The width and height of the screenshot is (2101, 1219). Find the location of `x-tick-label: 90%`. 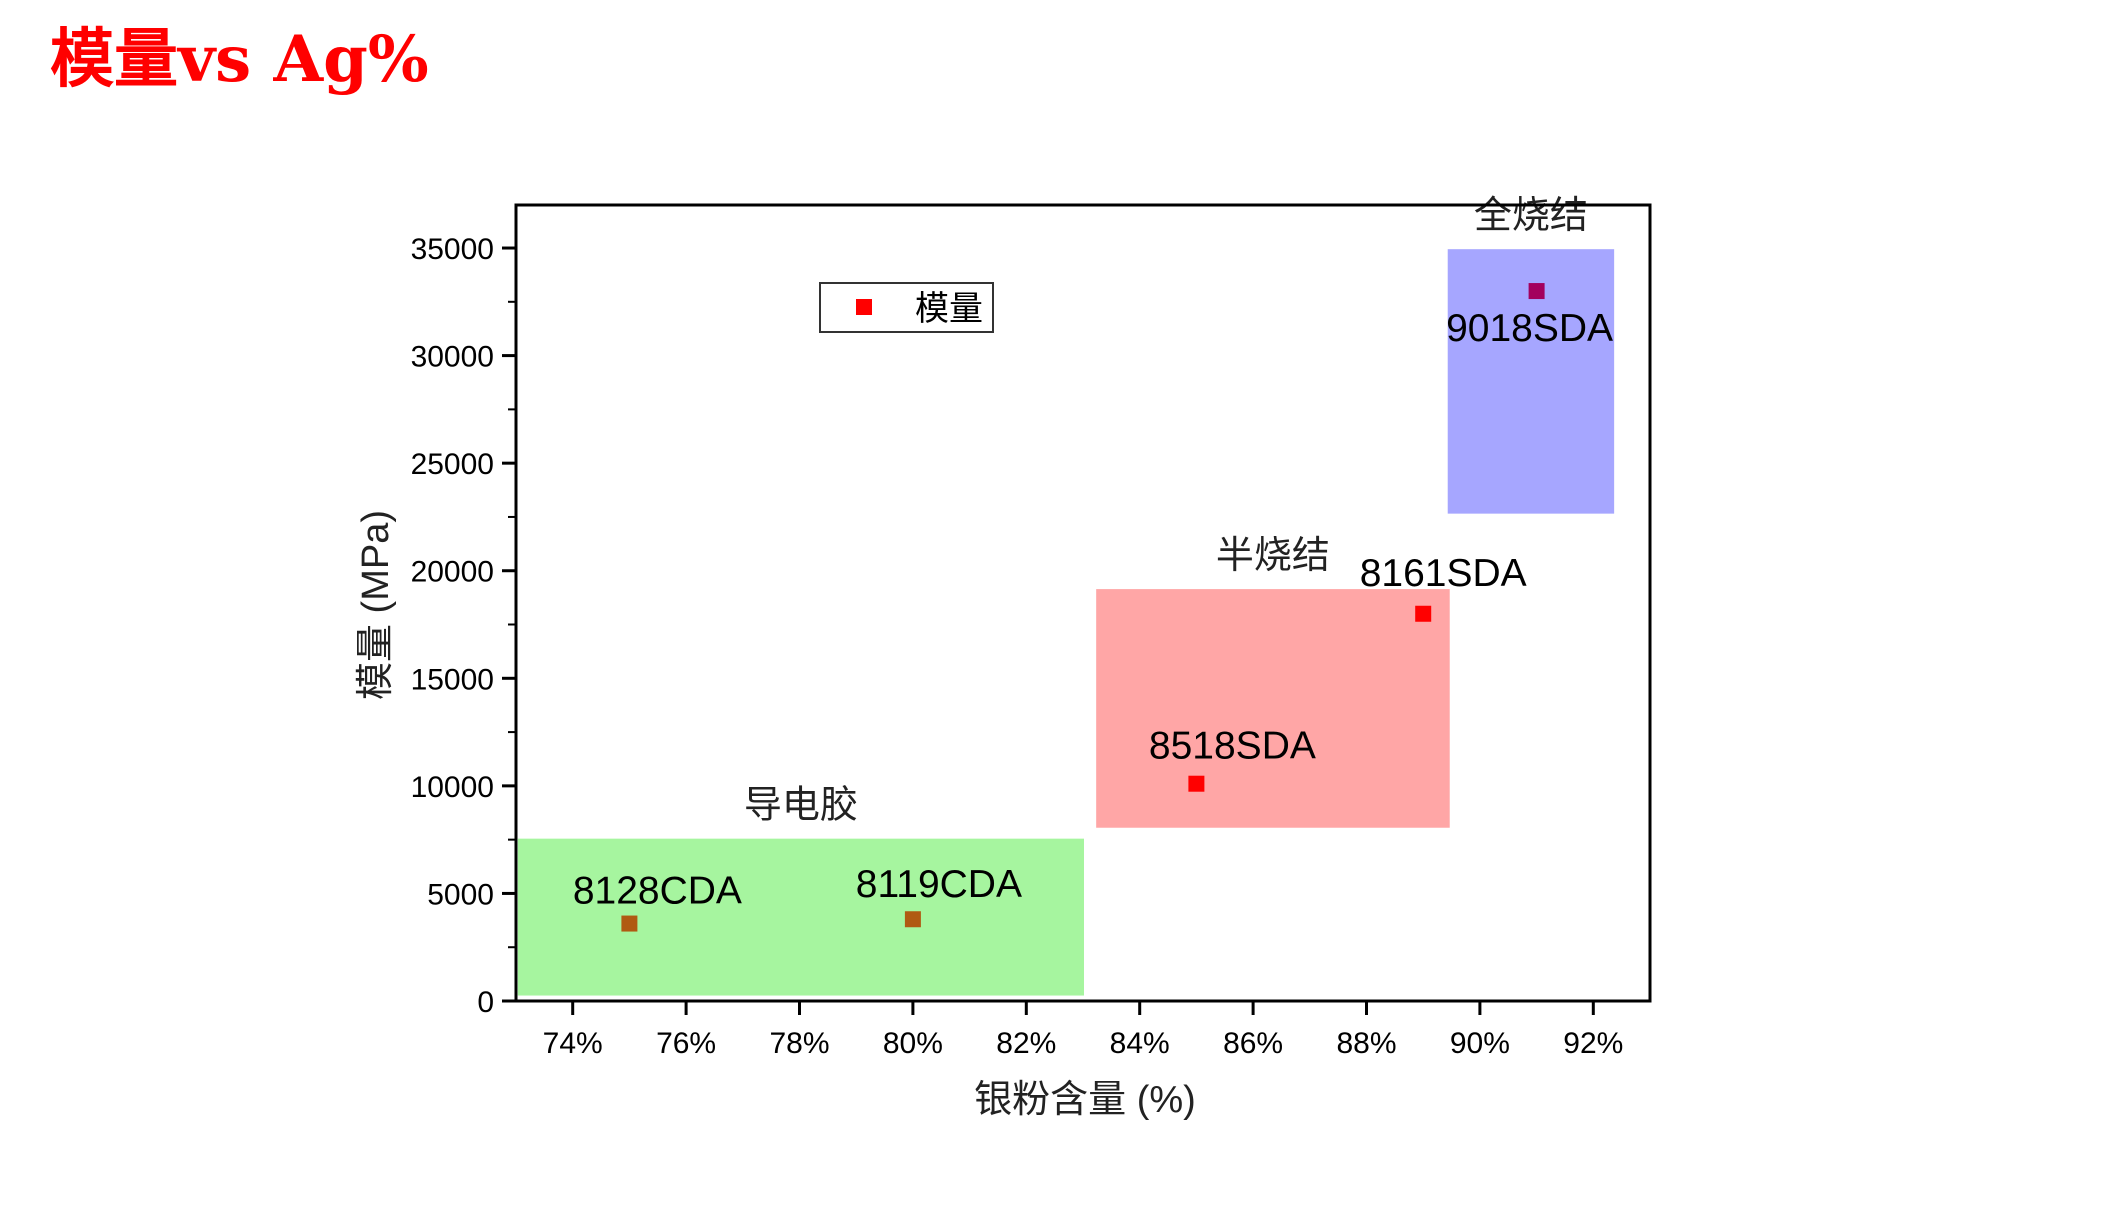

x-tick-label: 90% is located at coordinates (1480, 1043).